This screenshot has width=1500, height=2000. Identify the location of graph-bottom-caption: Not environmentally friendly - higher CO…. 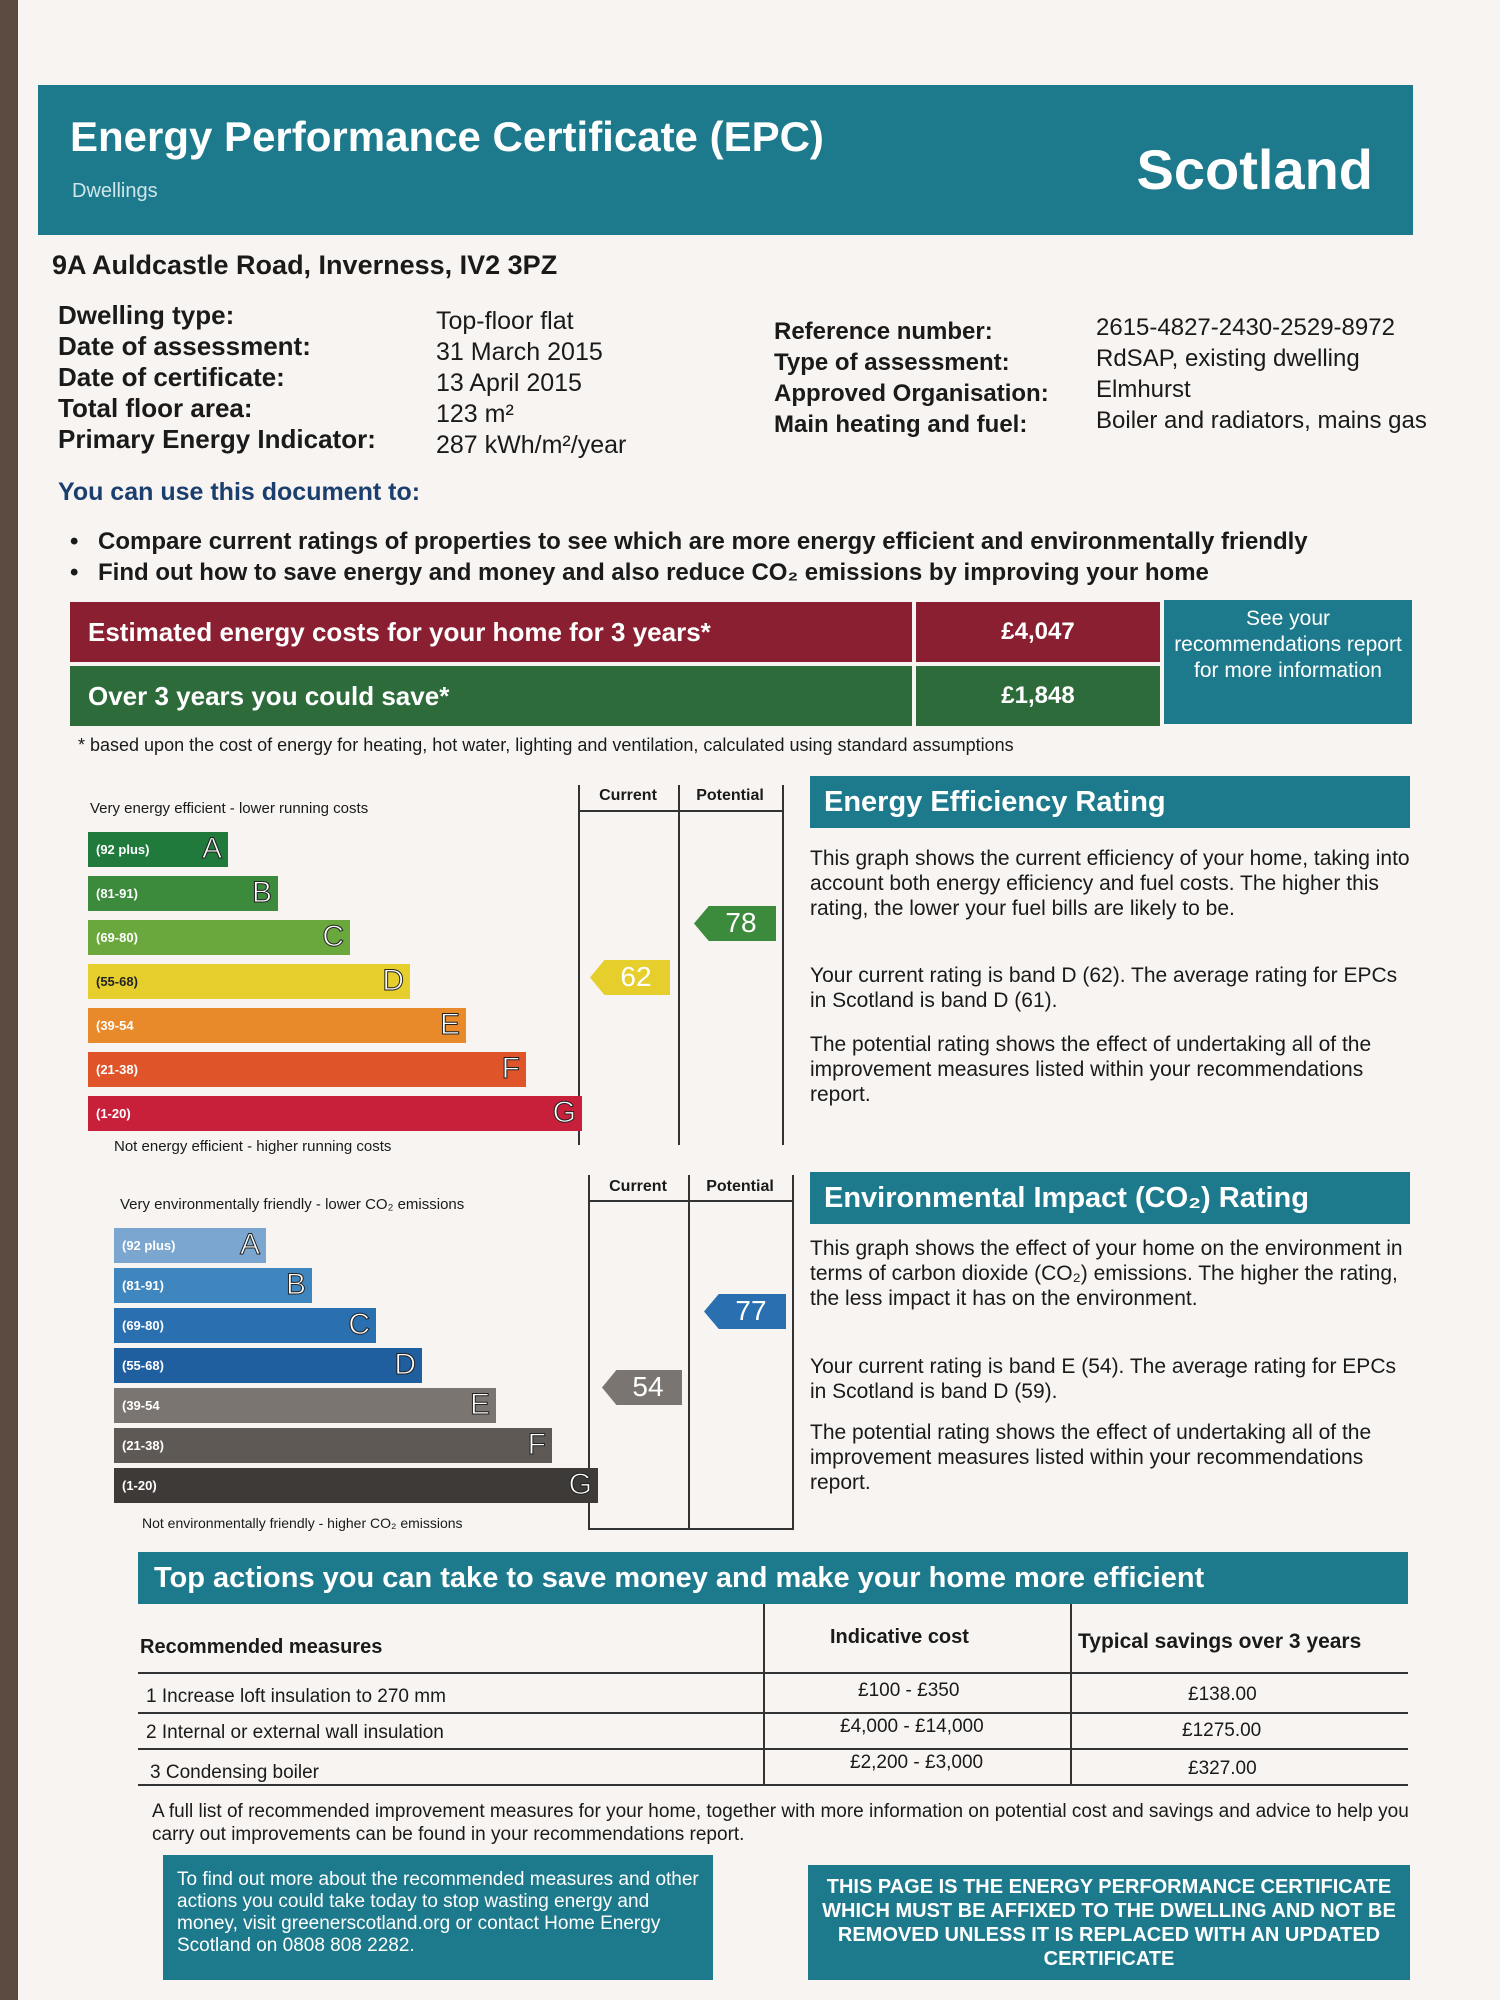
(302, 1523).